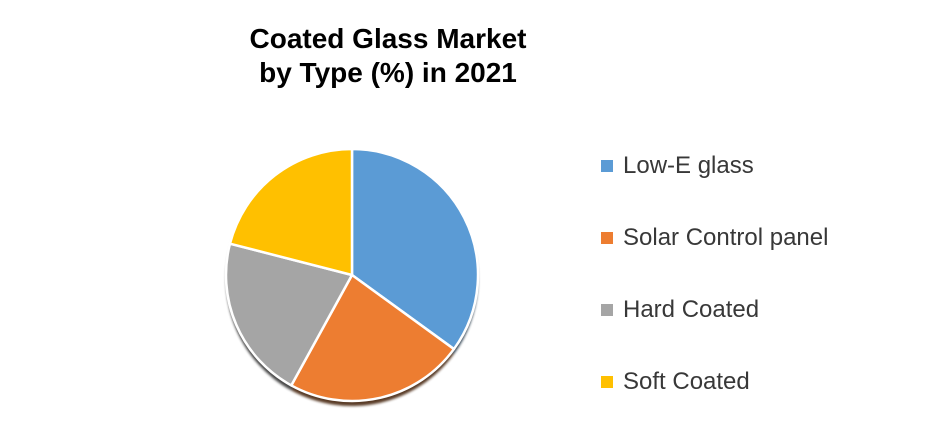  What do you see at coordinates (289, 314) in the screenshot?
I see `pie-slice-hard-coated` at bounding box center [289, 314].